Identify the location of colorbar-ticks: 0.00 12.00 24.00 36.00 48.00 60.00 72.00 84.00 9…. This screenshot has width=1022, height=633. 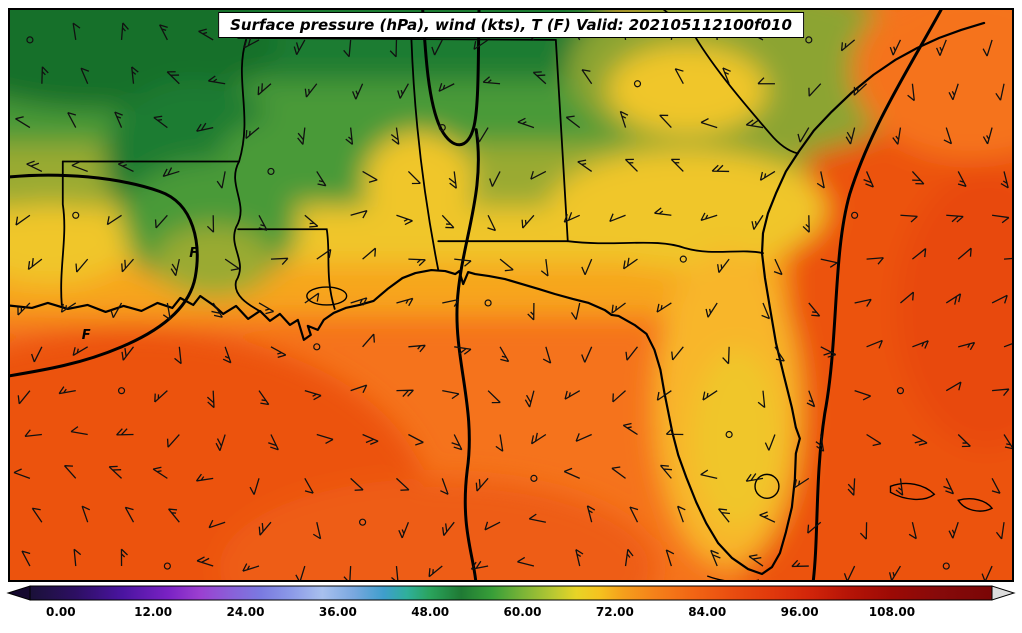
(511, 611).